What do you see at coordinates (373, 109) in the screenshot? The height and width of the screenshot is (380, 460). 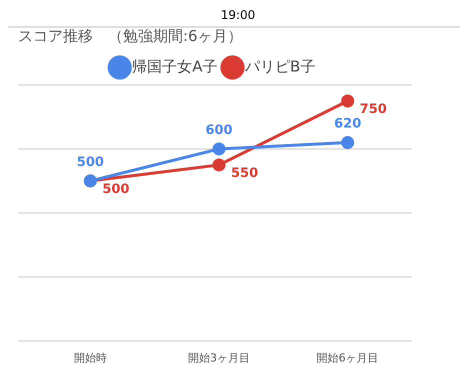 I see `data-label: 750` at bounding box center [373, 109].